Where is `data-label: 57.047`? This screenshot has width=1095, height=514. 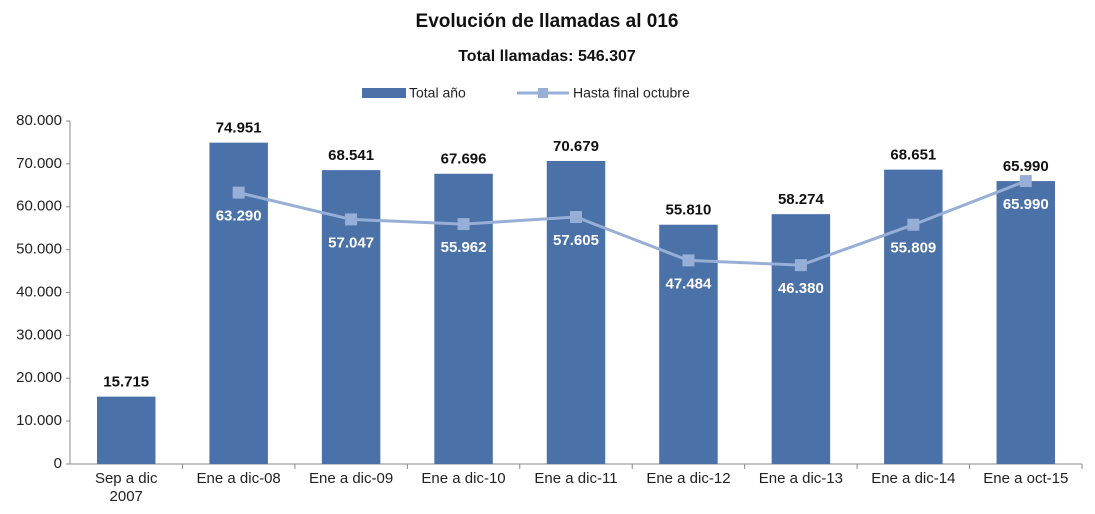
data-label: 57.047 is located at coordinates (351, 242).